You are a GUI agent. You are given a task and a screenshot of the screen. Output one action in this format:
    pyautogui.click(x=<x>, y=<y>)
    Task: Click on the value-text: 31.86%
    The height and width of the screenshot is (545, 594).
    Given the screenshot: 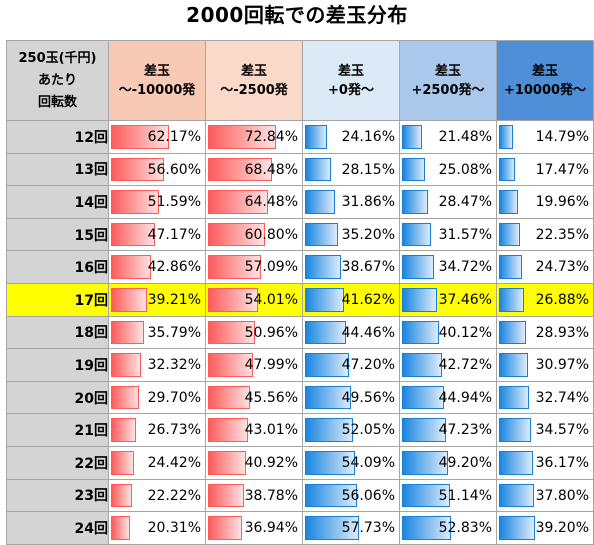 What is the action you would take?
    pyautogui.click(x=368, y=202)
    